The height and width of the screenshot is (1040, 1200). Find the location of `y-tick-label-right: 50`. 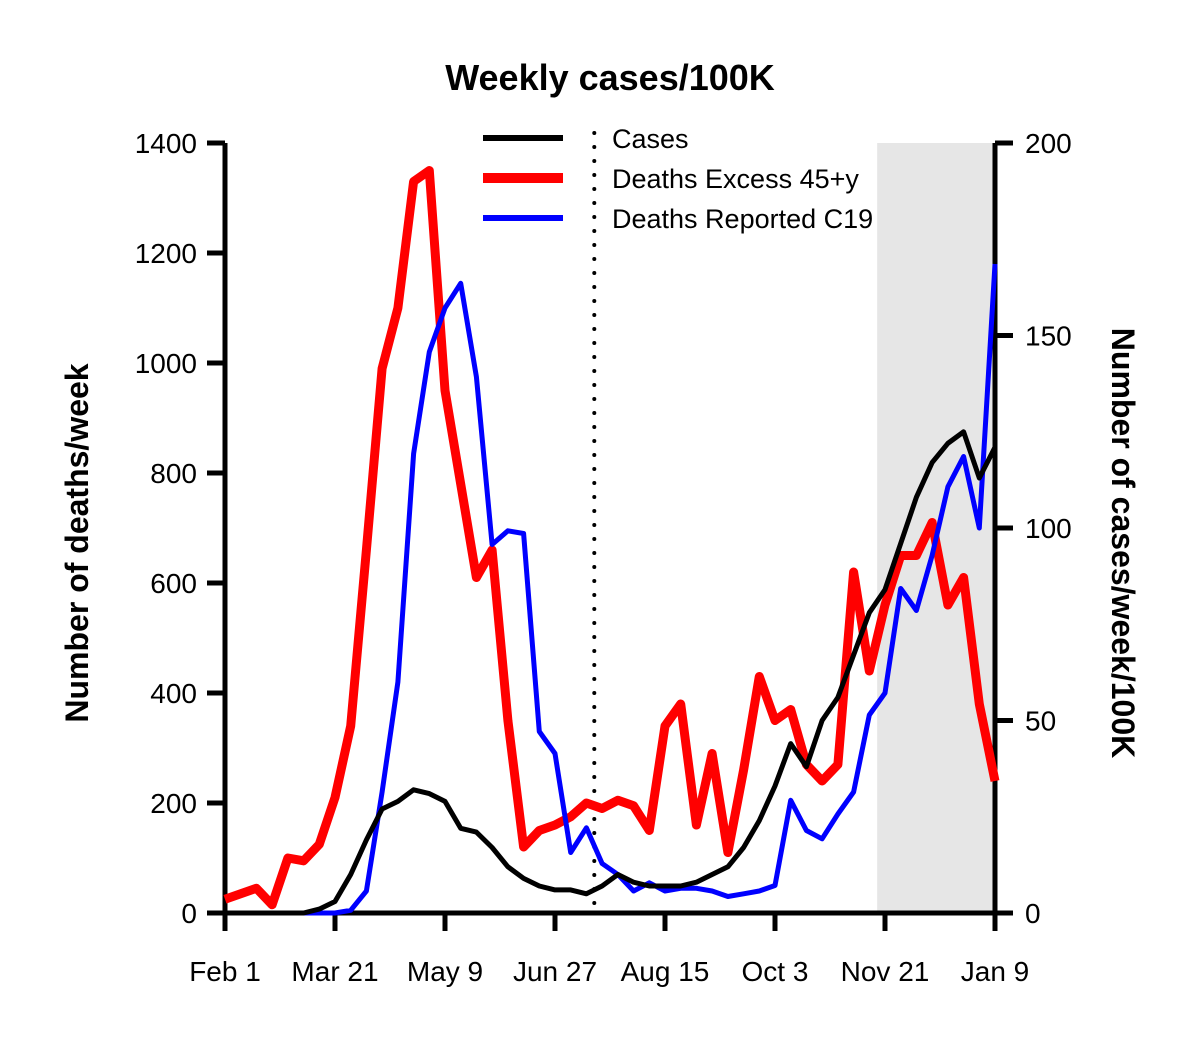

y-tick-label-right: 50 is located at coordinates (1040, 721).